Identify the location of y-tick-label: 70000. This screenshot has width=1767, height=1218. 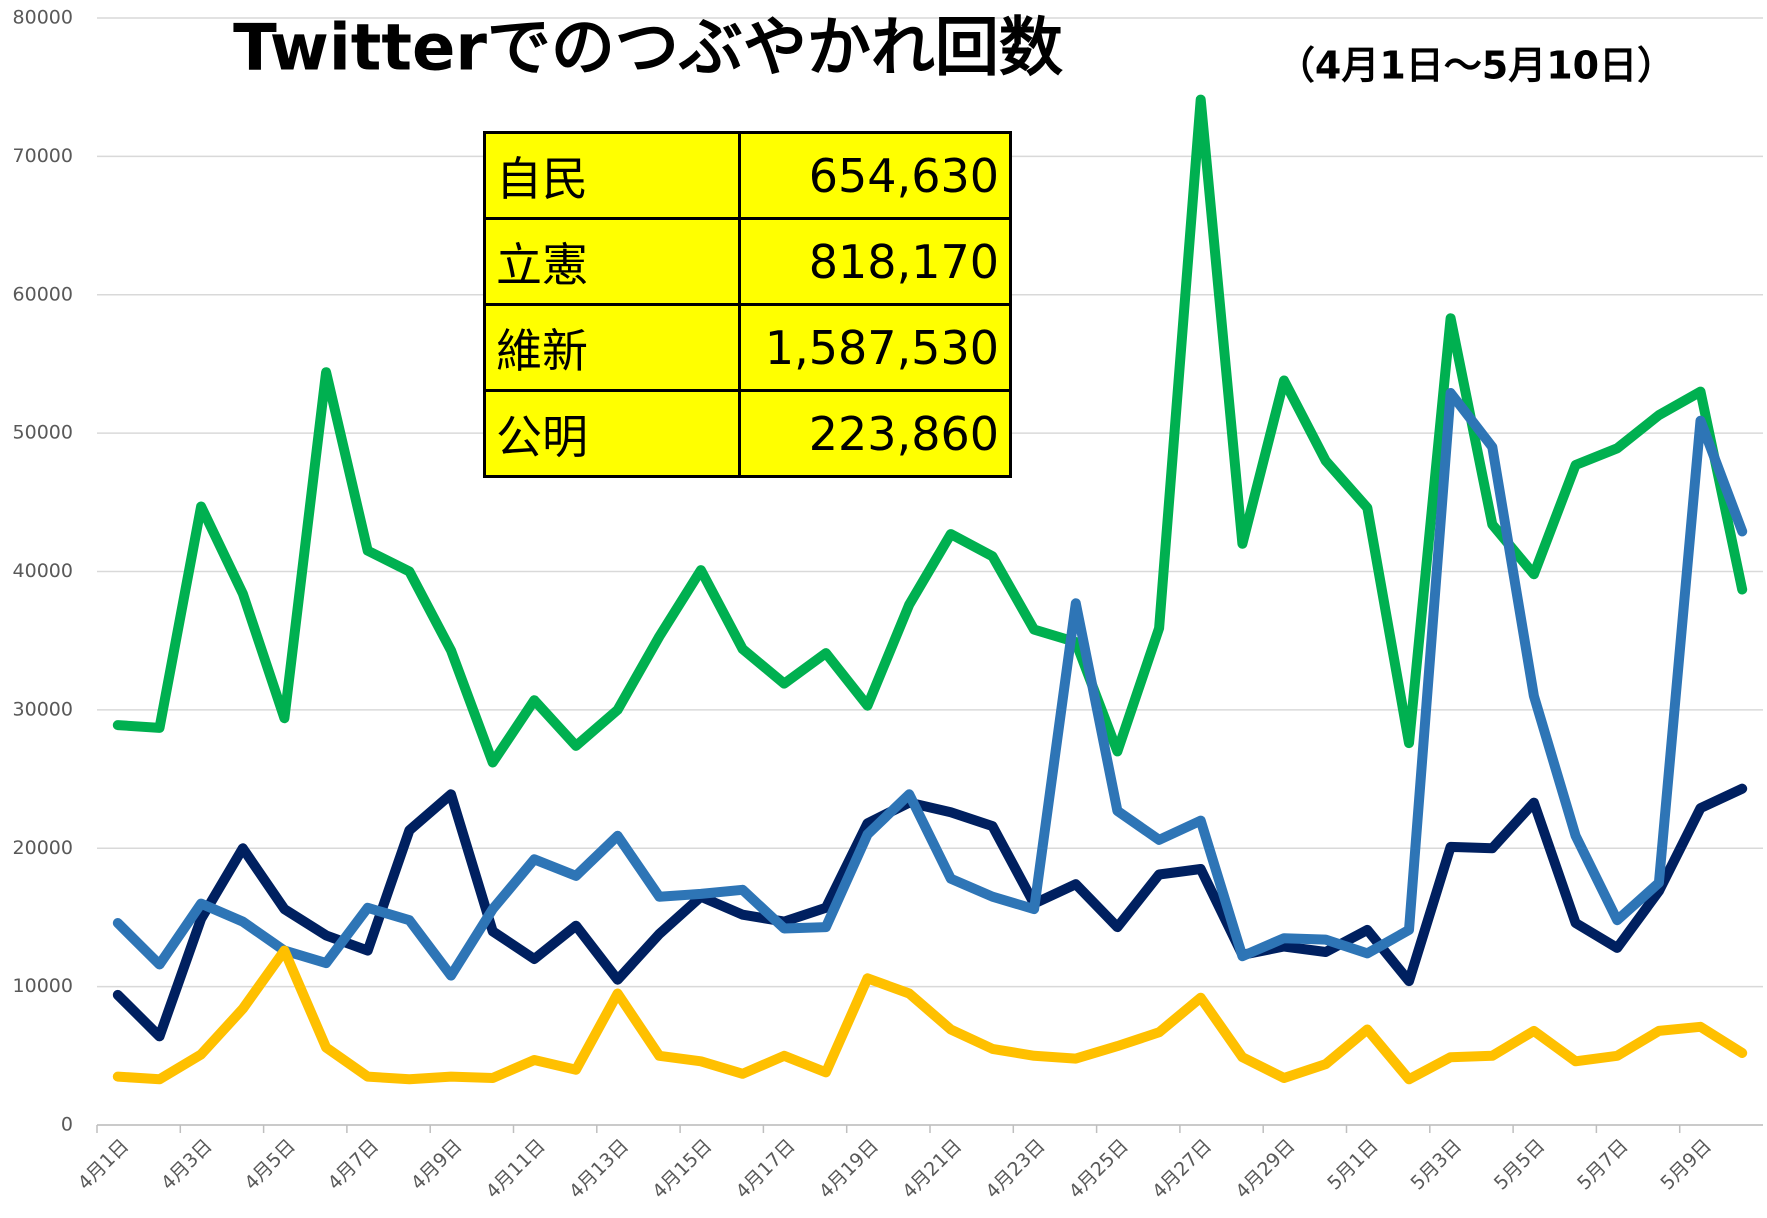
(43, 156).